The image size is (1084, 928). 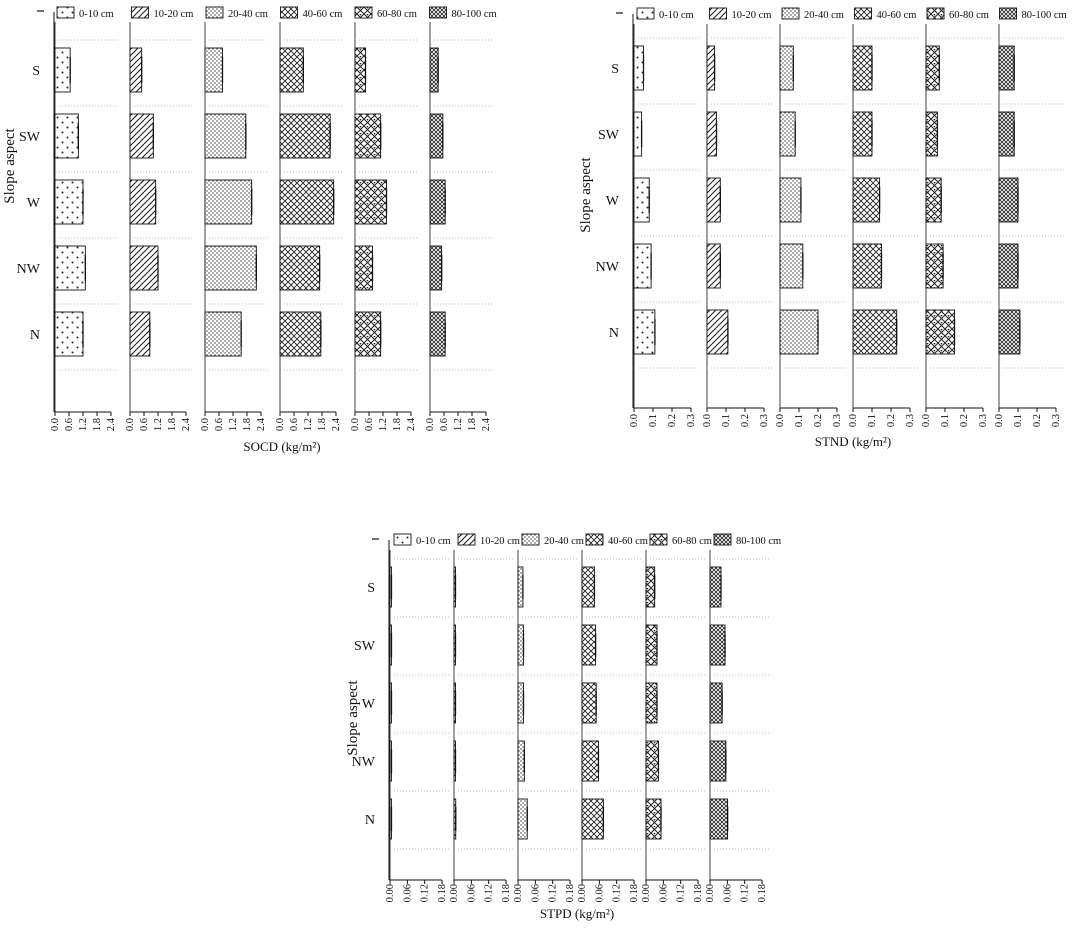 What do you see at coordinates (521, 761) in the screenshot?
I see `bar-20-40cm-NW` at bounding box center [521, 761].